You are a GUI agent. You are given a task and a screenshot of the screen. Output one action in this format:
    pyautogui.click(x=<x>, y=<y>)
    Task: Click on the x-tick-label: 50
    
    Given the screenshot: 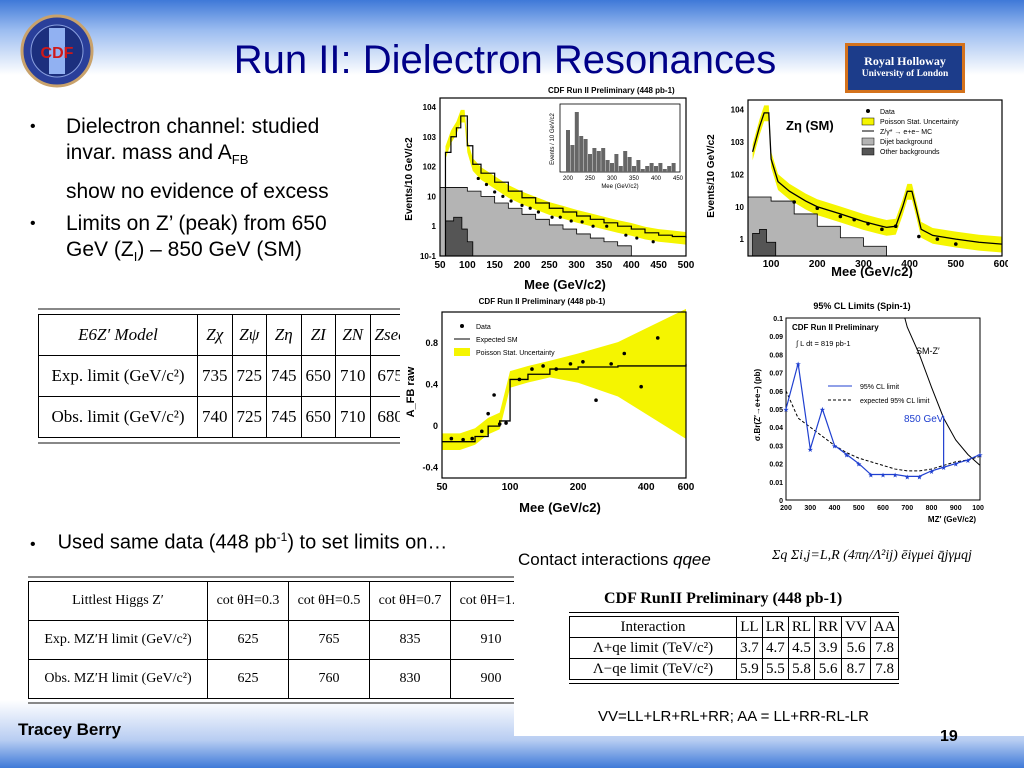 What is the action you would take?
    pyautogui.click(x=440, y=265)
    